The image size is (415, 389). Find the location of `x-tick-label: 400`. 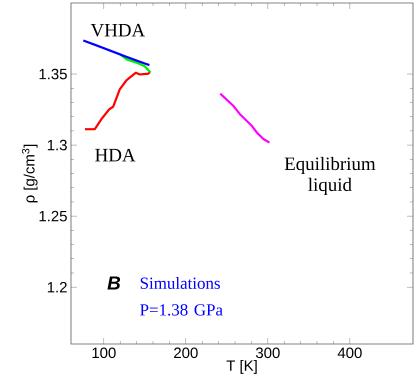

x-tick-label: 400 is located at coordinates (350, 353).